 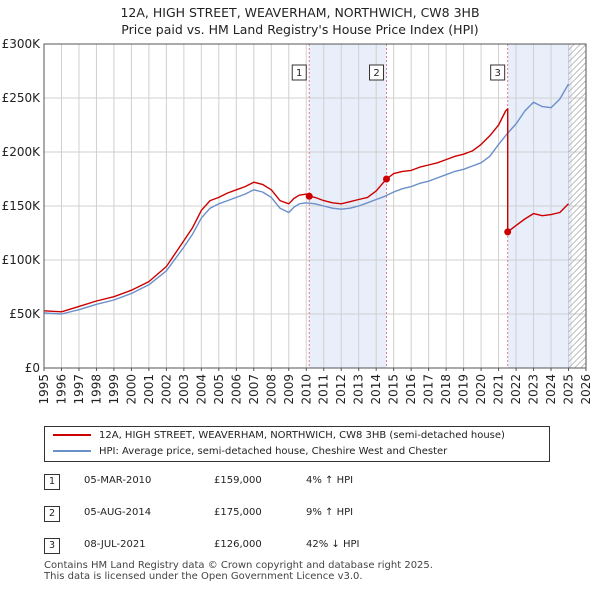 I want to click on x-tick-label: 2025, so click(x=569, y=389).